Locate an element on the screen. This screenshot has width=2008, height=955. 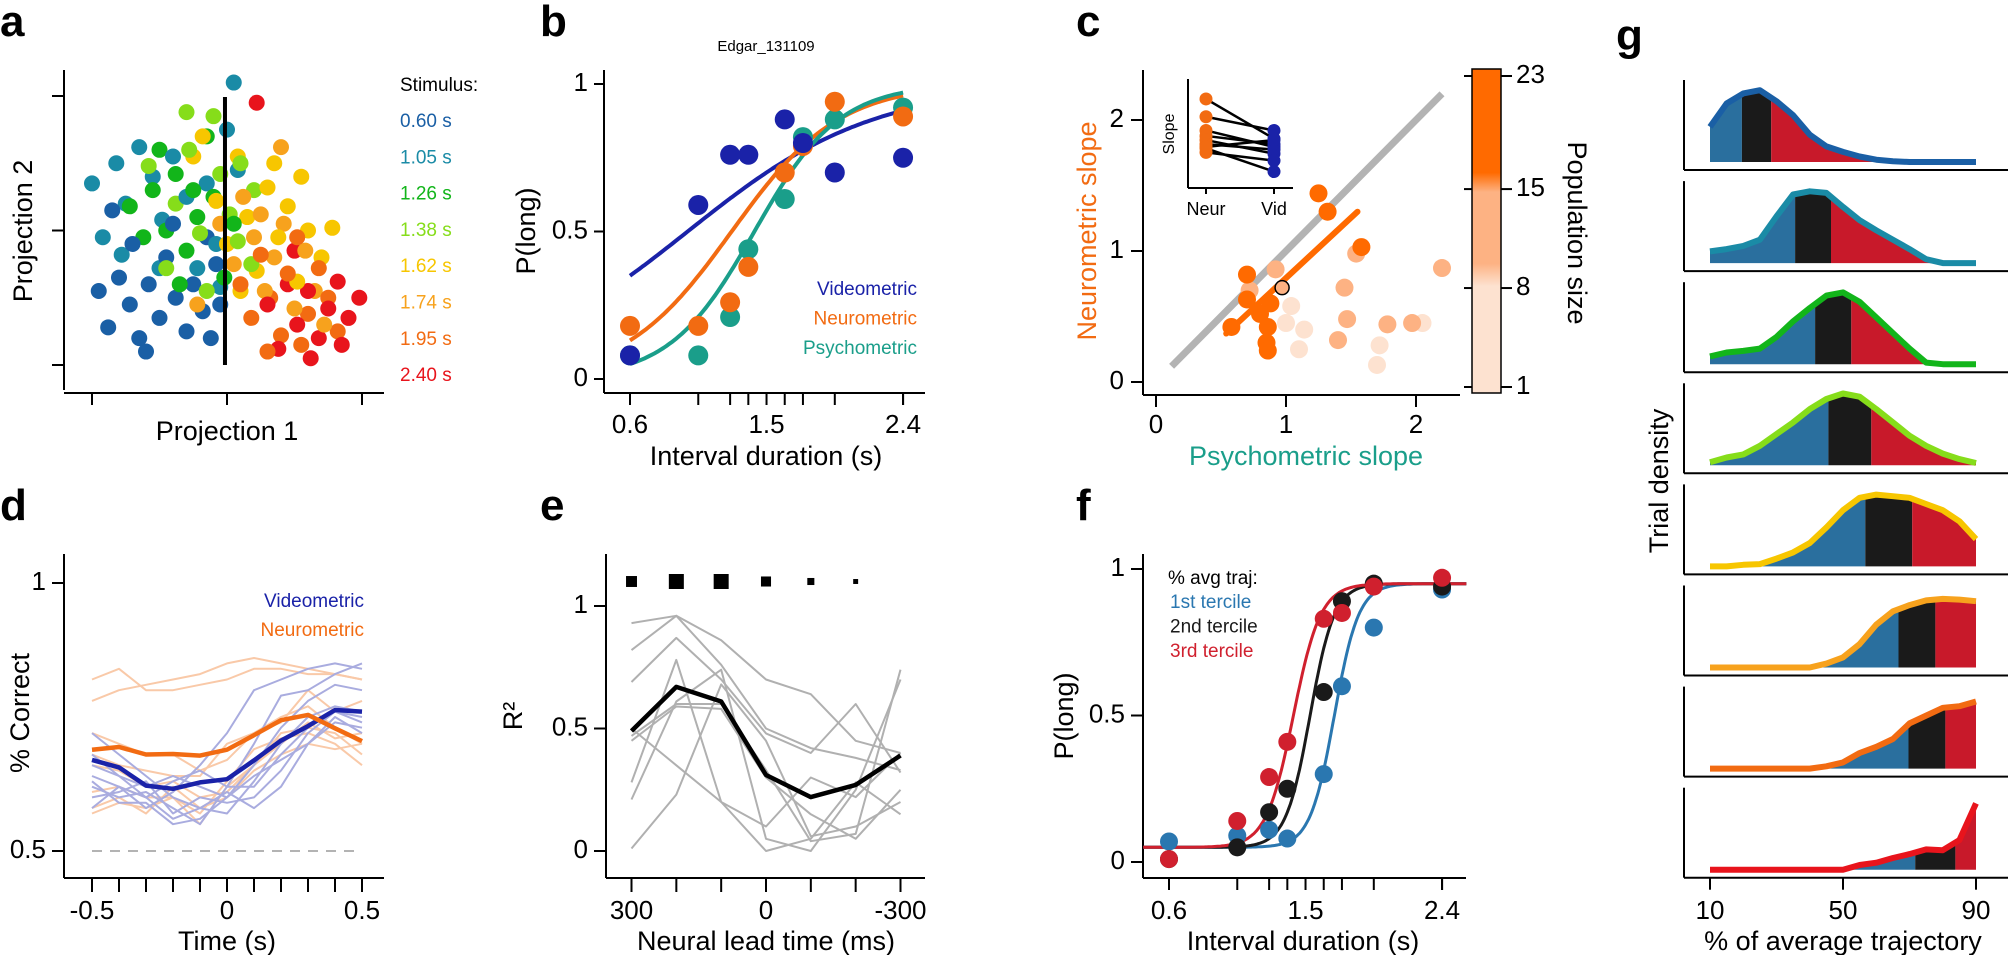
g-x-axis-label: % of average trajectory is located at coordinates (1843, 940).